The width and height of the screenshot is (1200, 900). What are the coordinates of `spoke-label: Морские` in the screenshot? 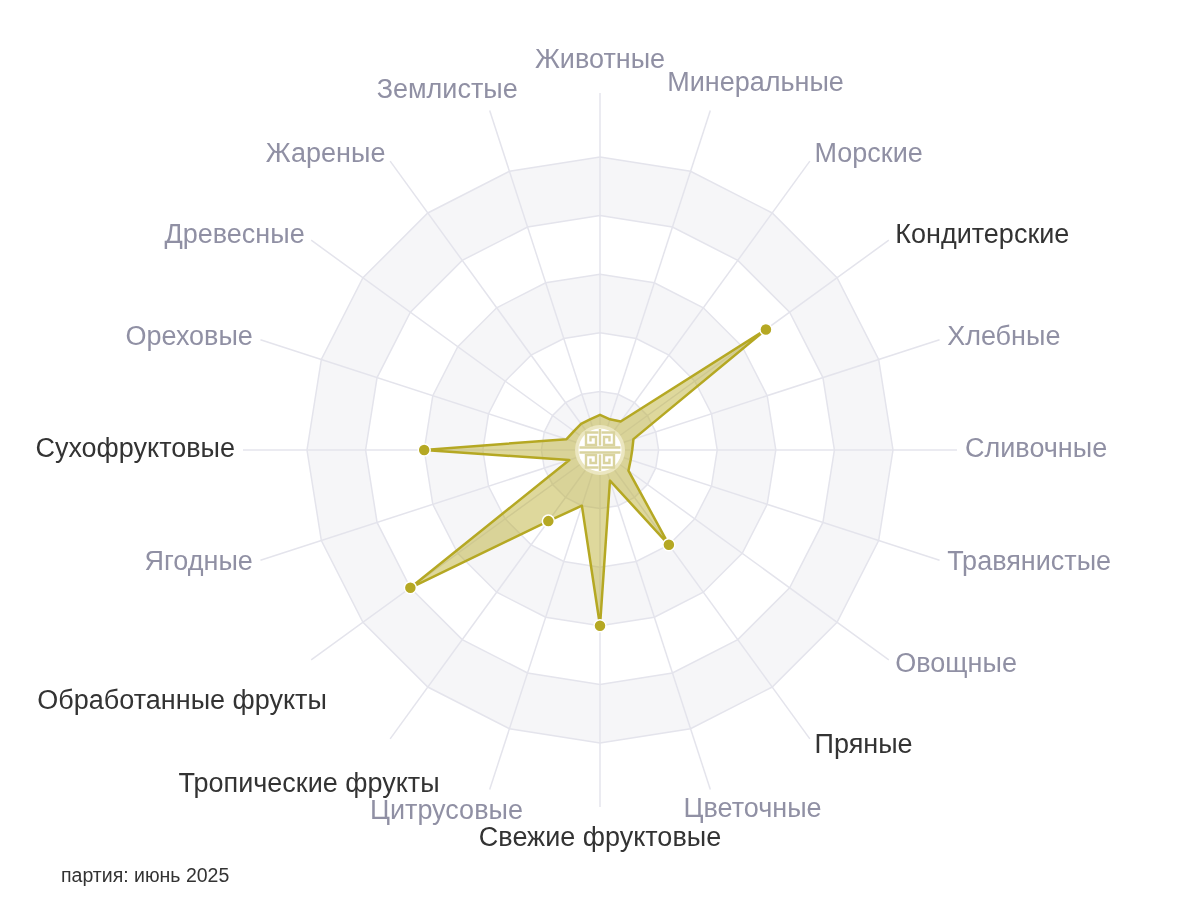 It's located at (868, 153).